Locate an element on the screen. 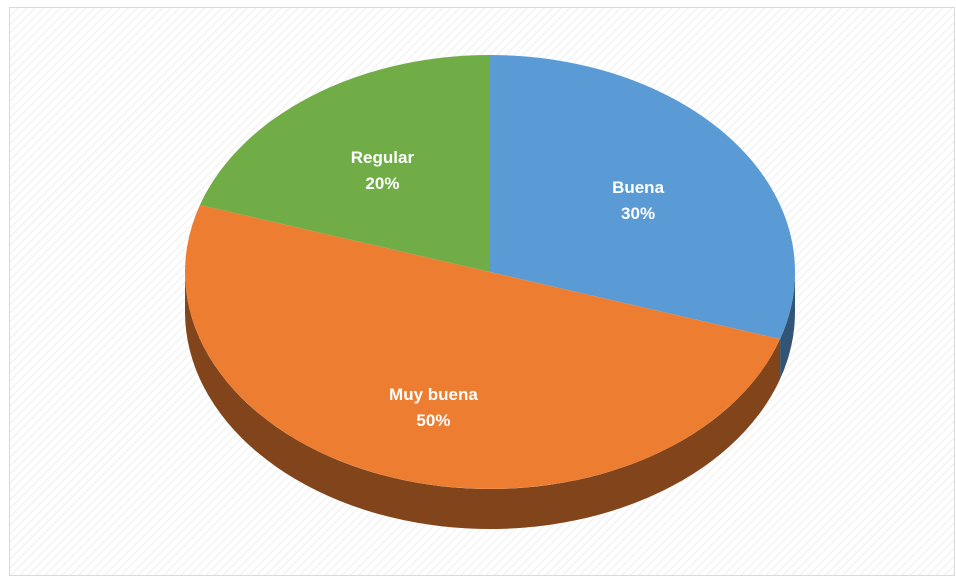  category-label: Buena is located at coordinates (638, 187).